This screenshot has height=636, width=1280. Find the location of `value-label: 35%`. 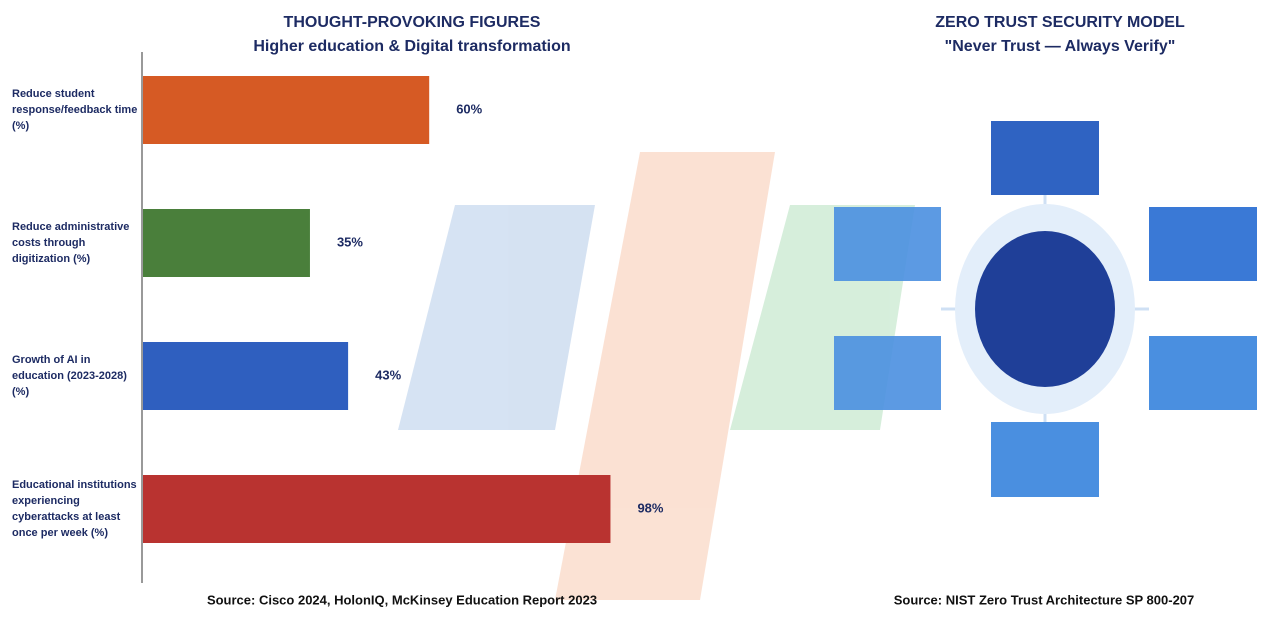

value-label: 35% is located at coordinates (350, 241).